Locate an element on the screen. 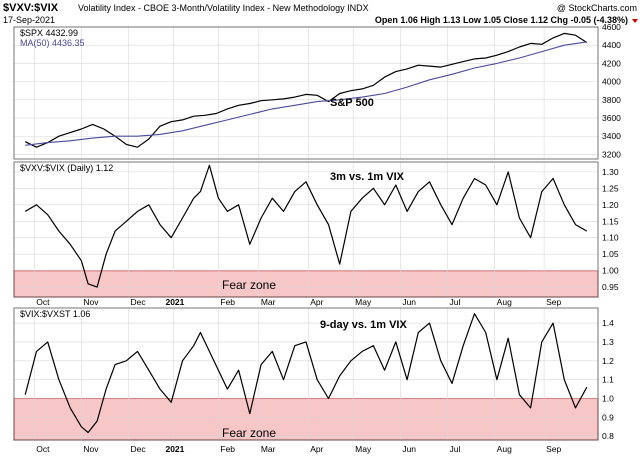  y-tick-label: 4400 is located at coordinates (611, 45).